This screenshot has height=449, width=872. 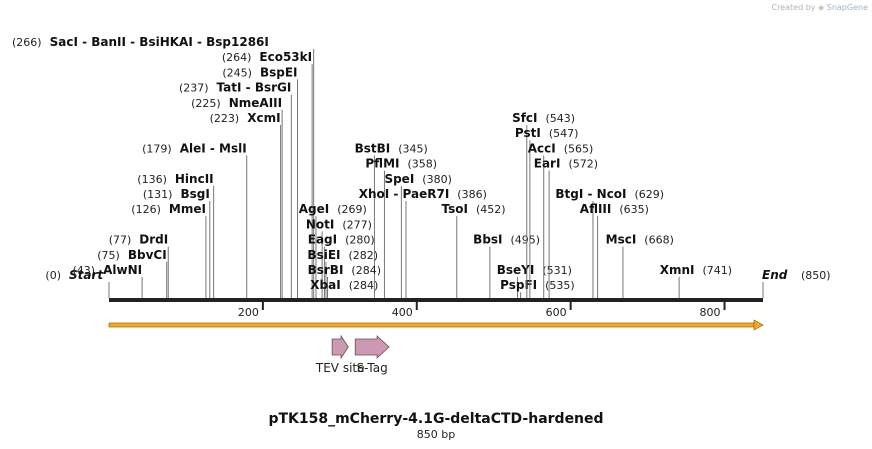 I want to click on site-name: BspEI, so click(x=279, y=72).